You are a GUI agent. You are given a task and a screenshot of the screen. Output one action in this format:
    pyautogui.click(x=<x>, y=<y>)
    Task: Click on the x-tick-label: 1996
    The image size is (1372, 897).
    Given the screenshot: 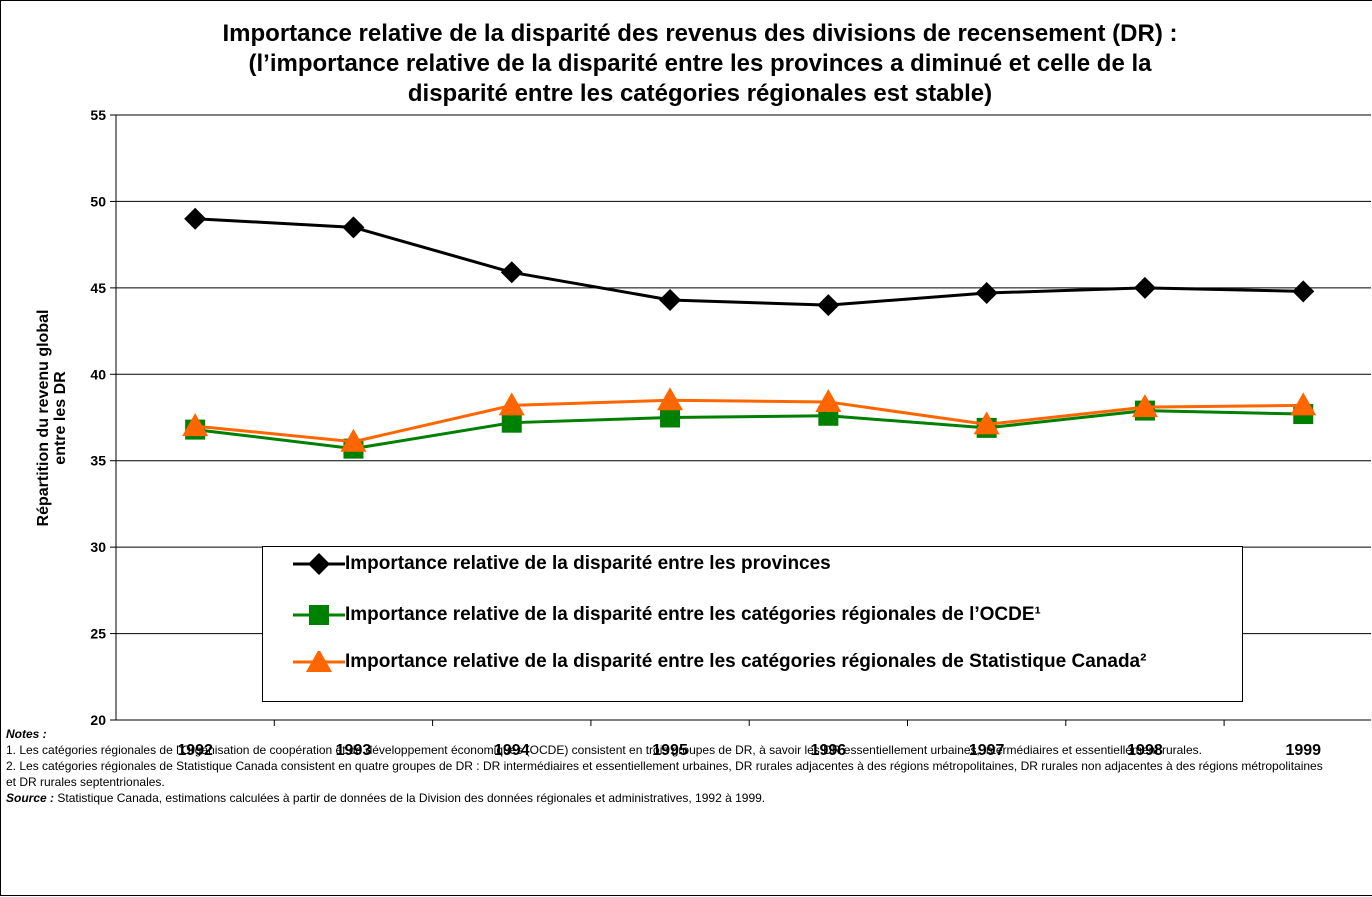 What is the action you would take?
    pyautogui.click(x=829, y=750)
    